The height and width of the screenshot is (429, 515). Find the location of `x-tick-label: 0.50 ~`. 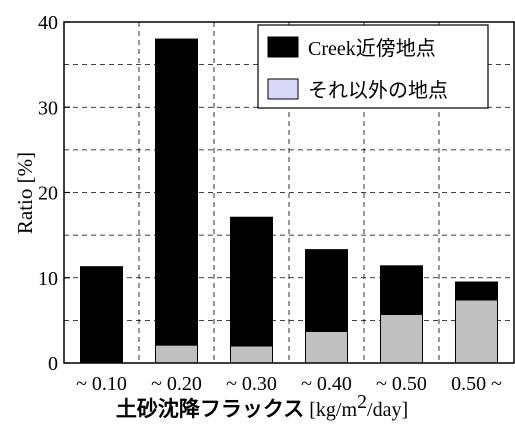

x-tick-label: 0.50 ~ is located at coordinates (476, 384).